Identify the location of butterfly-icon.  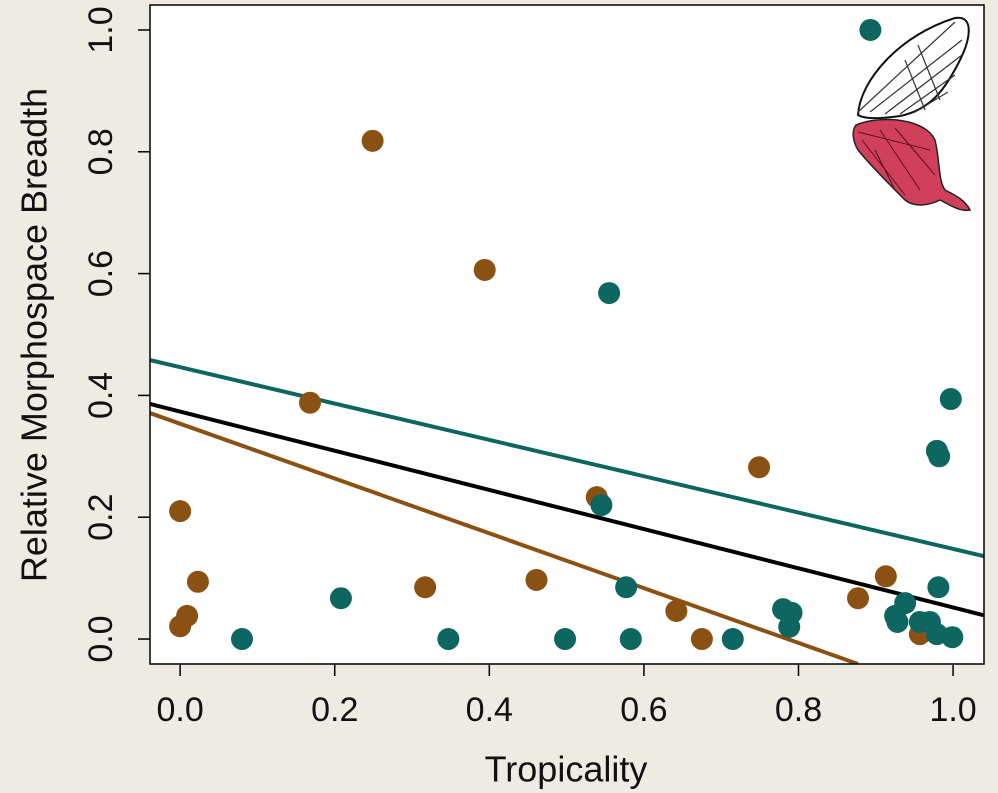
(912, 114).